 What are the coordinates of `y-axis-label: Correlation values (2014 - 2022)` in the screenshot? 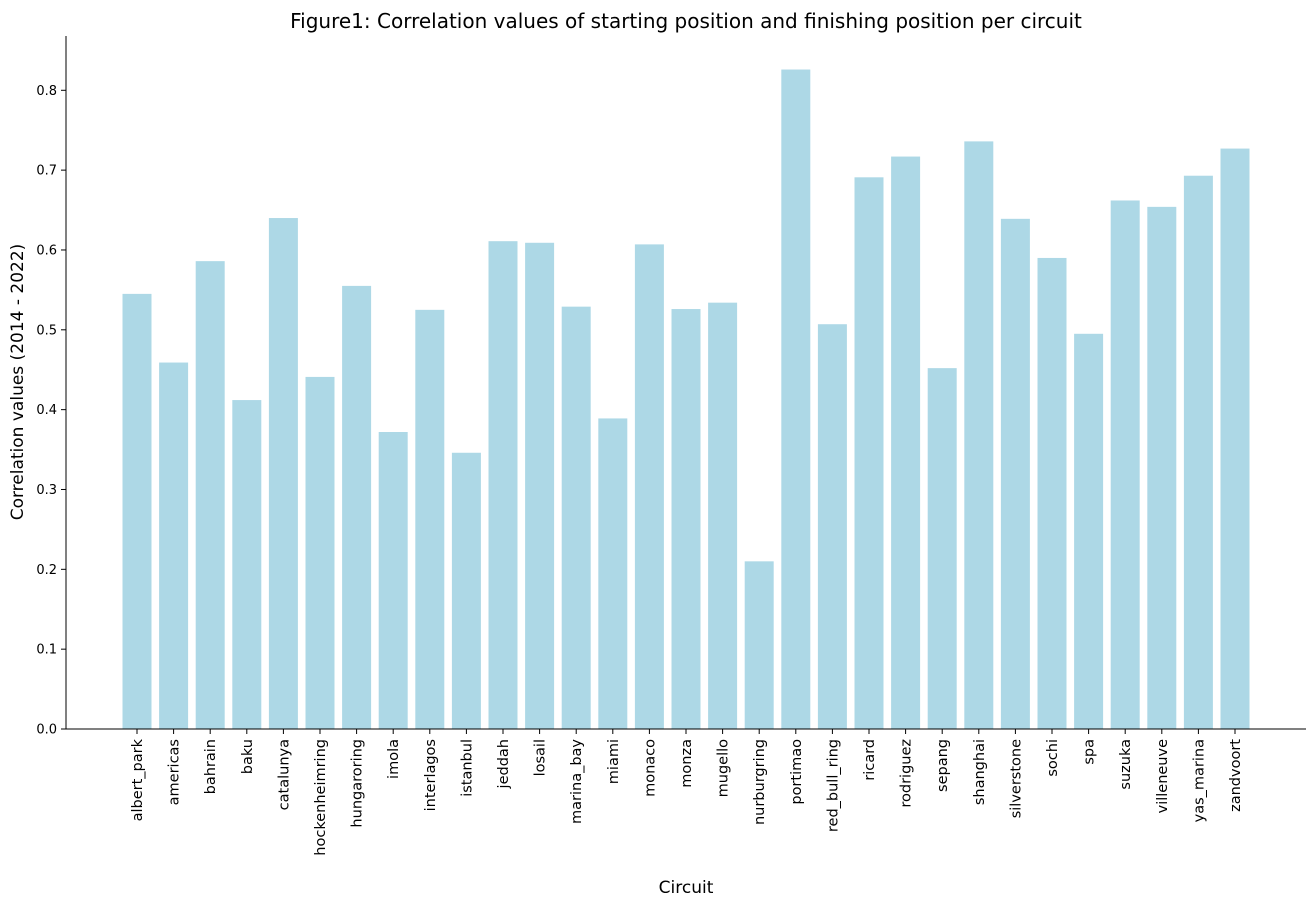 It's located at (18, 382).